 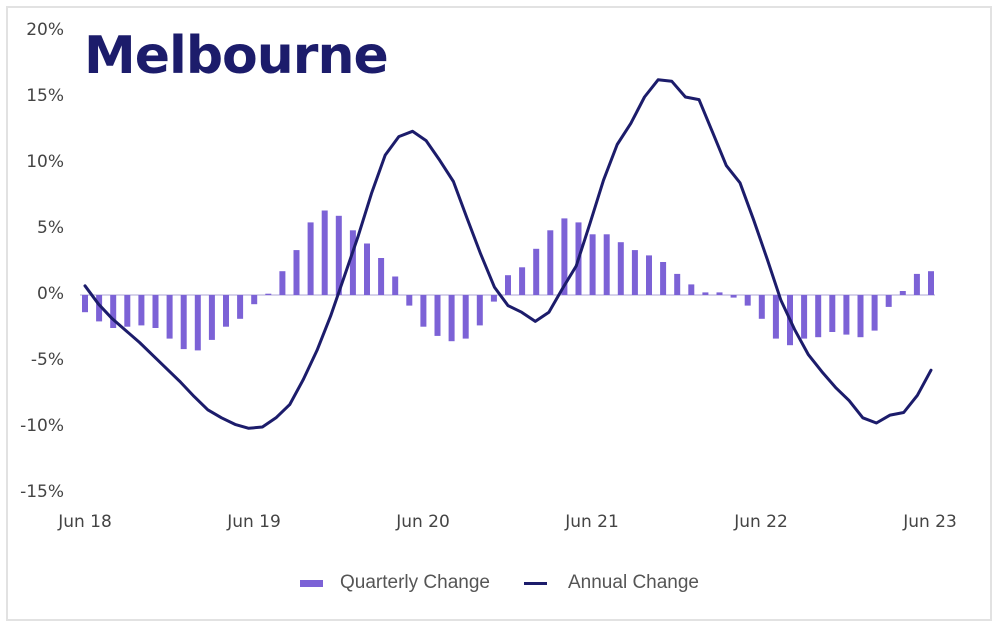 What do you see at coordinates (311, 583) in the screenshot?
I see `bar-swatch-icon` at bounding box center [311, 583].